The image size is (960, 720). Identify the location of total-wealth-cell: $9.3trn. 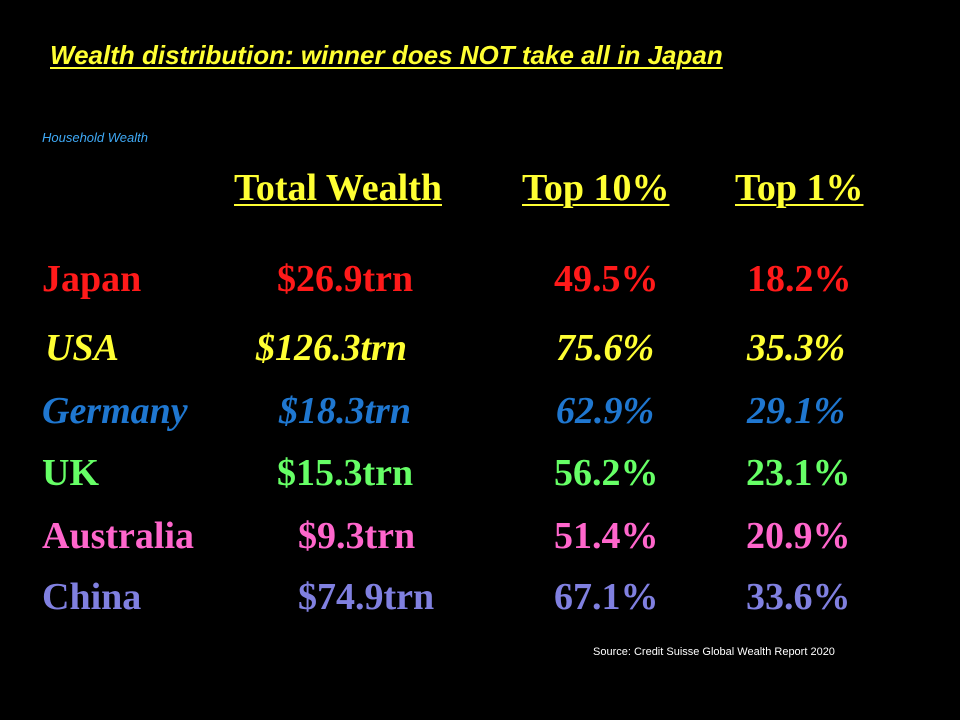
(357, 536).